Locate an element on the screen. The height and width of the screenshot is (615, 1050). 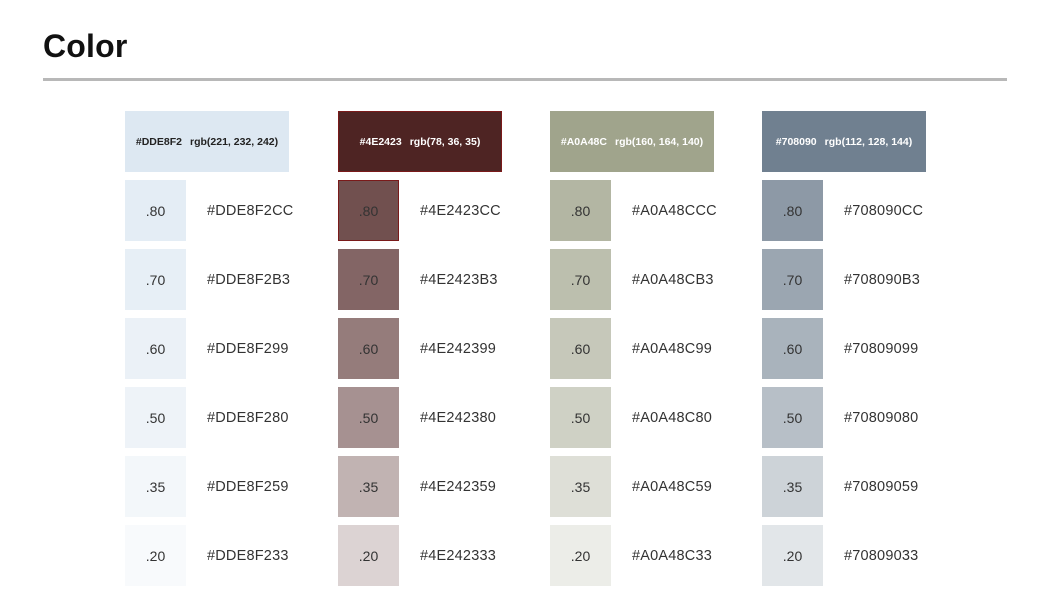
swatch-hex-label: #70809059 is located at coordinates (881, 486).